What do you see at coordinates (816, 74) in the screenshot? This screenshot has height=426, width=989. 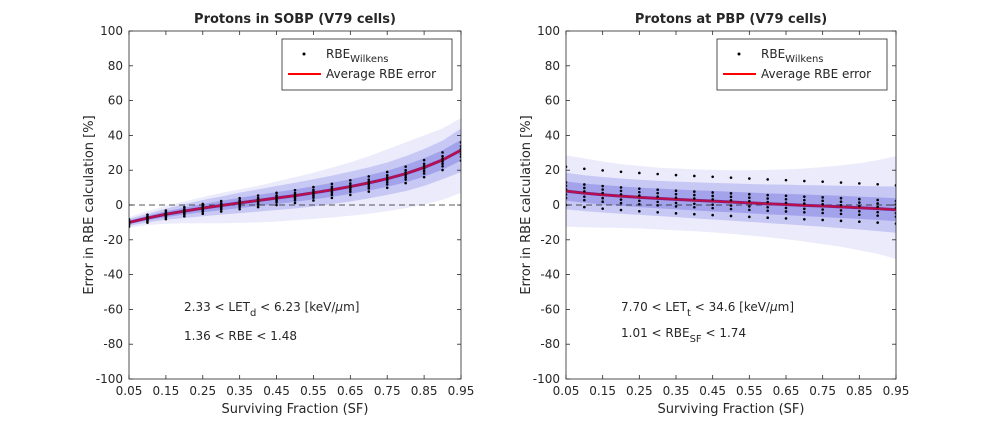 I see `legend-label: Average RBE error` at bounding box center [816, 74].